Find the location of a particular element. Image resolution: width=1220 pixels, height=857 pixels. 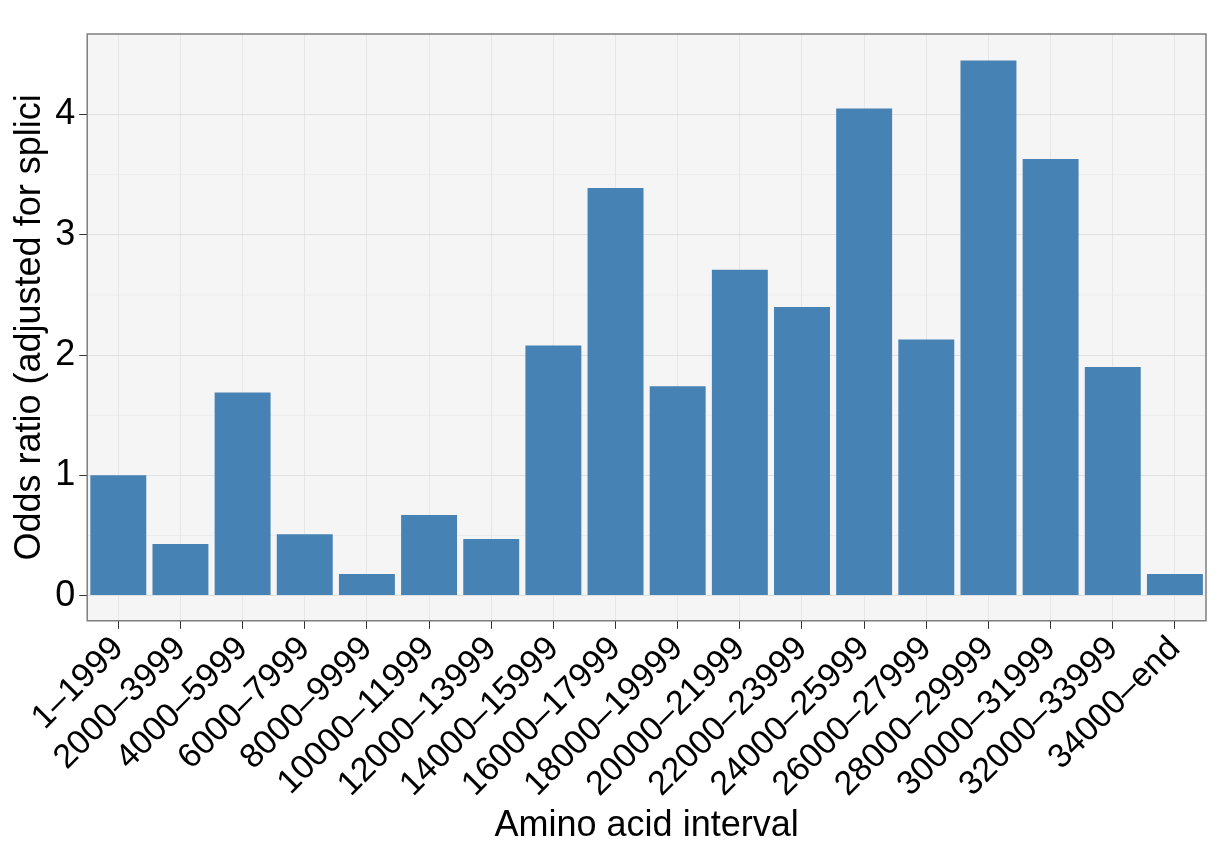

y-axis-title: Odds ratio (adjusted for splici is located at coordinates (27, 327).